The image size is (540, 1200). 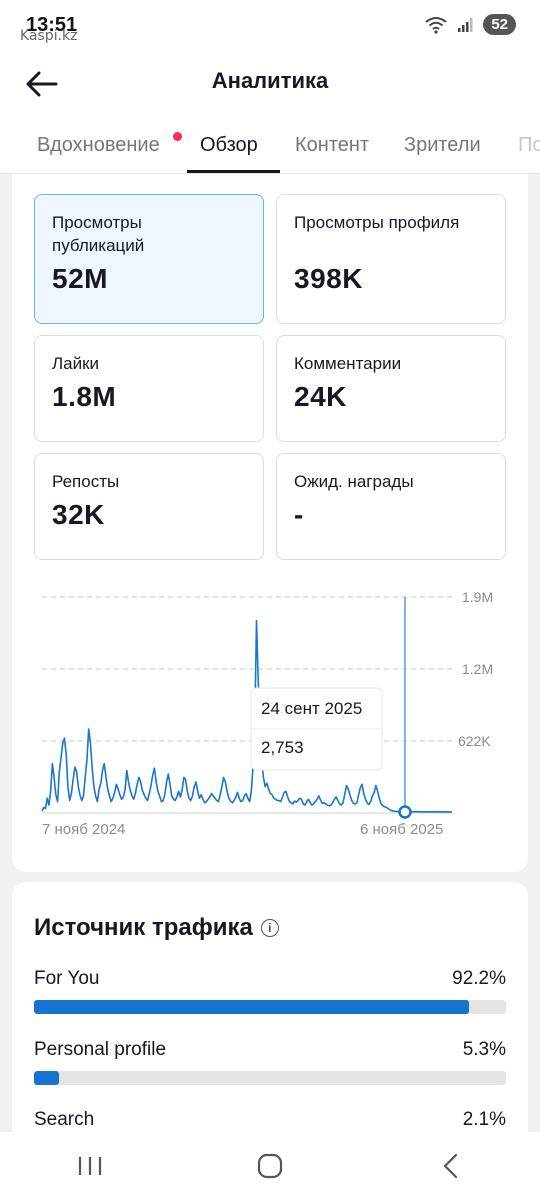 I want to click on recent-apps-icon, so click(x=90, y=1166).